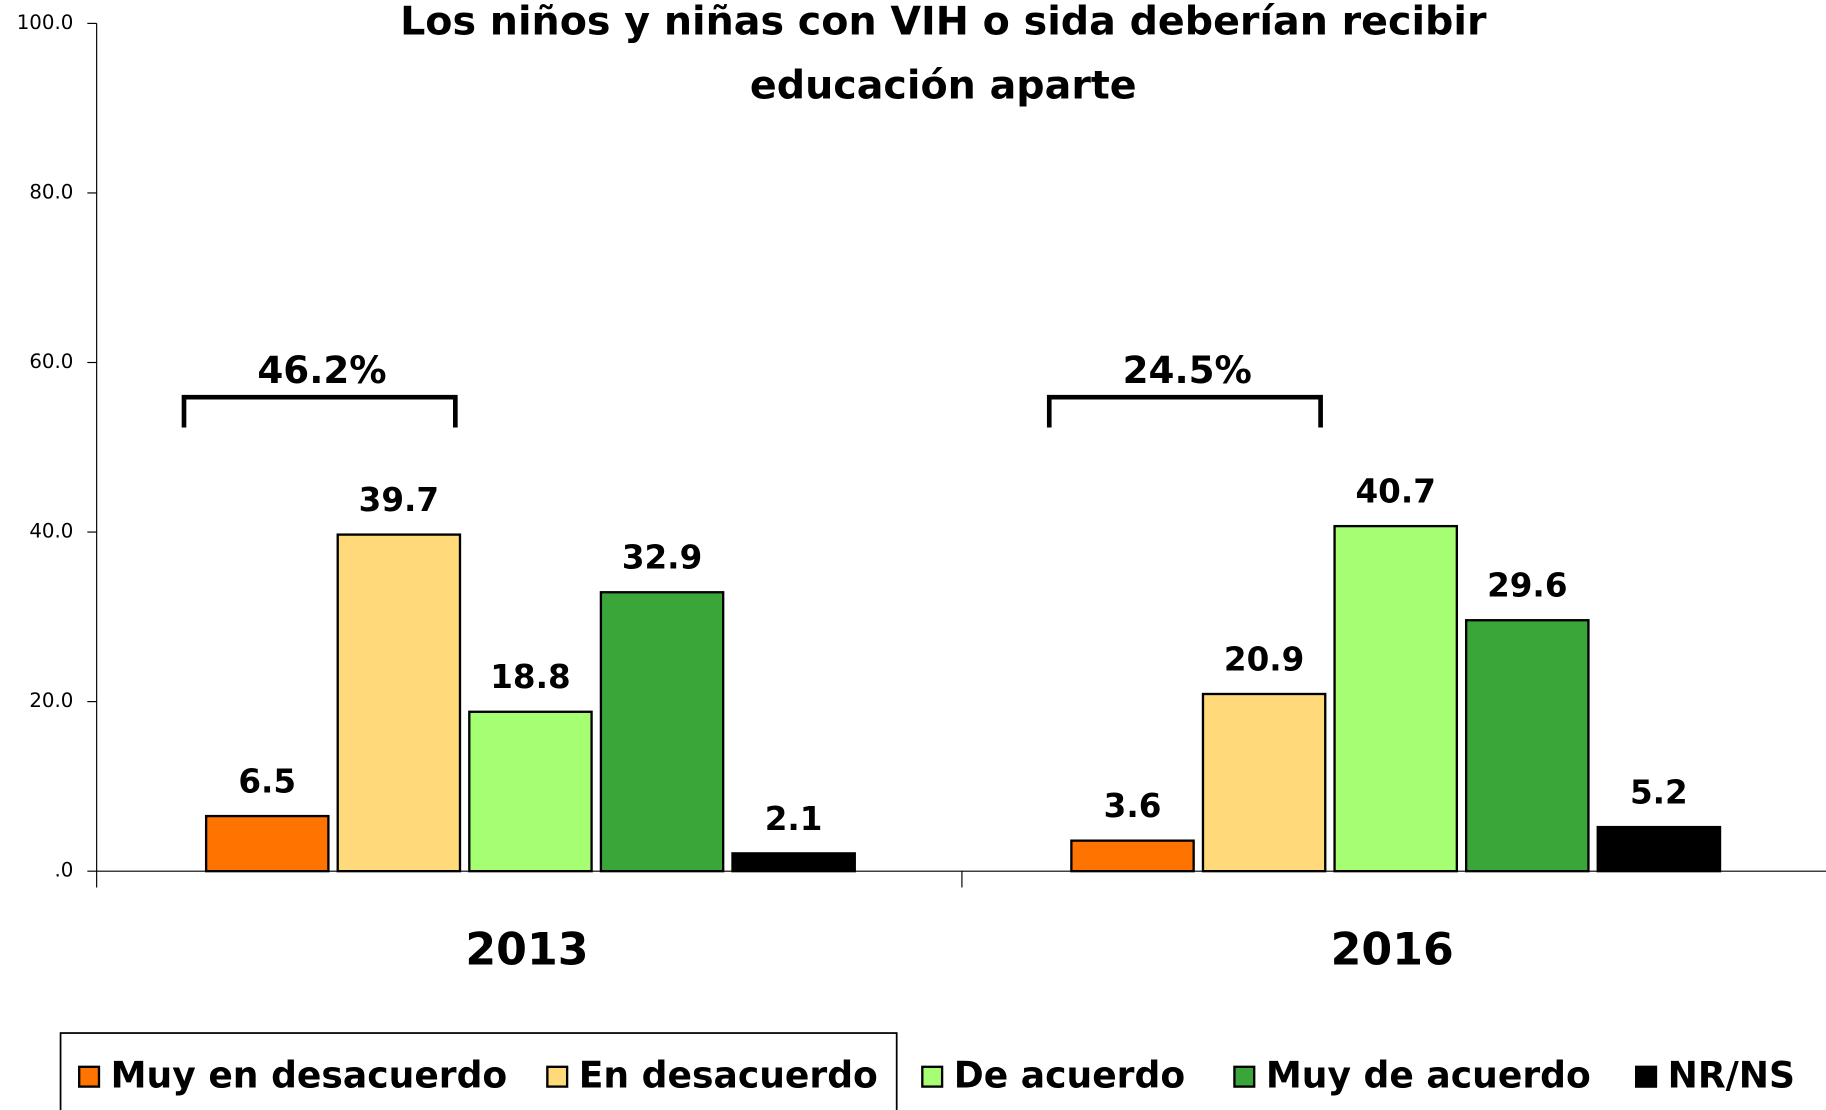 This screenshot has height=1110, width=1826. What do you see at coordinates (63, 870) in the screenshot?
I see `y-tick-label: .0` at bounding box center [63, 870].